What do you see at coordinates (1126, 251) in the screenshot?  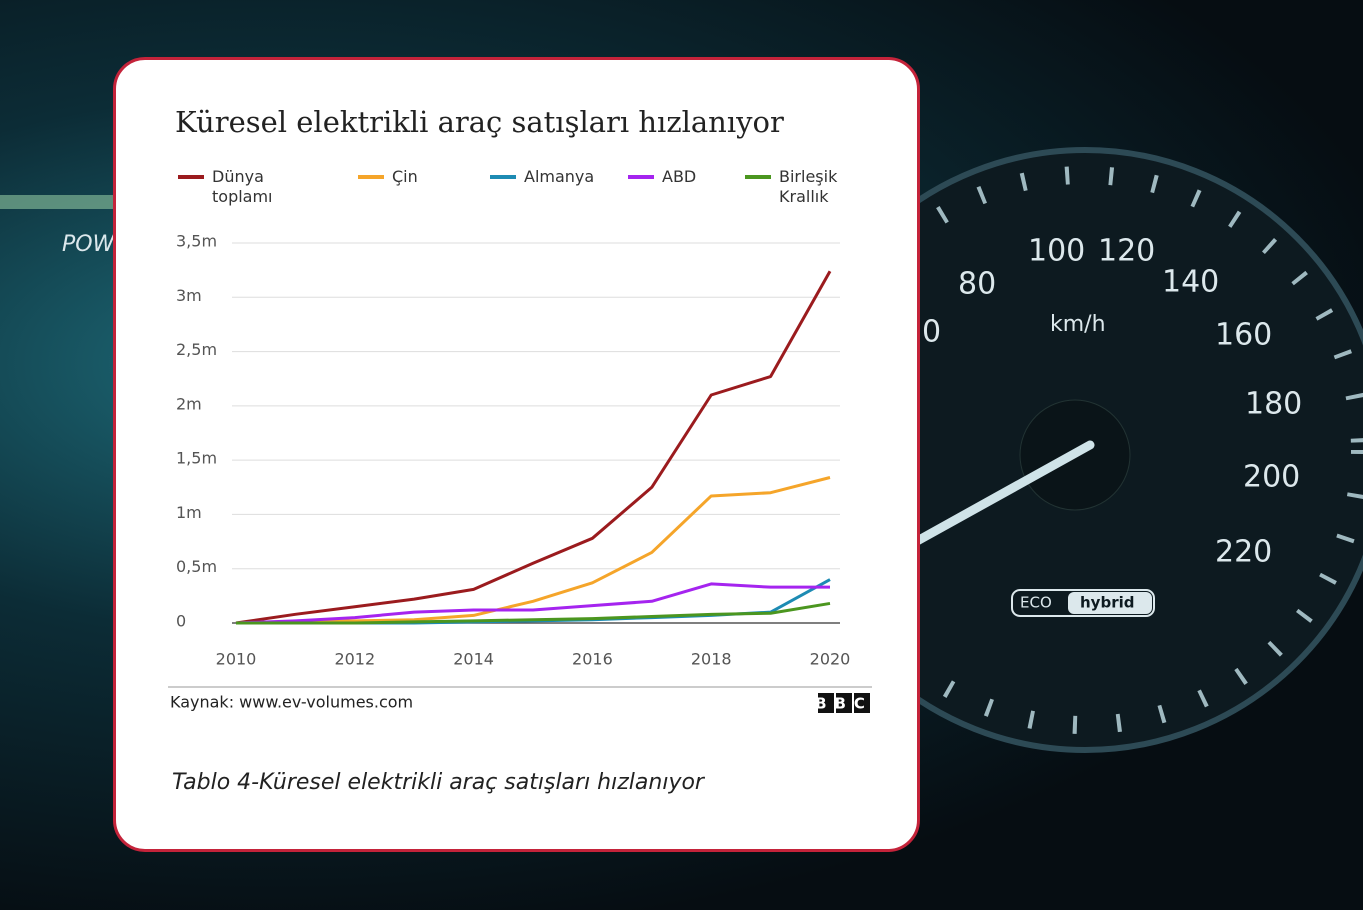 I see `speed-label: 120` at bounding box center [1126, 251].